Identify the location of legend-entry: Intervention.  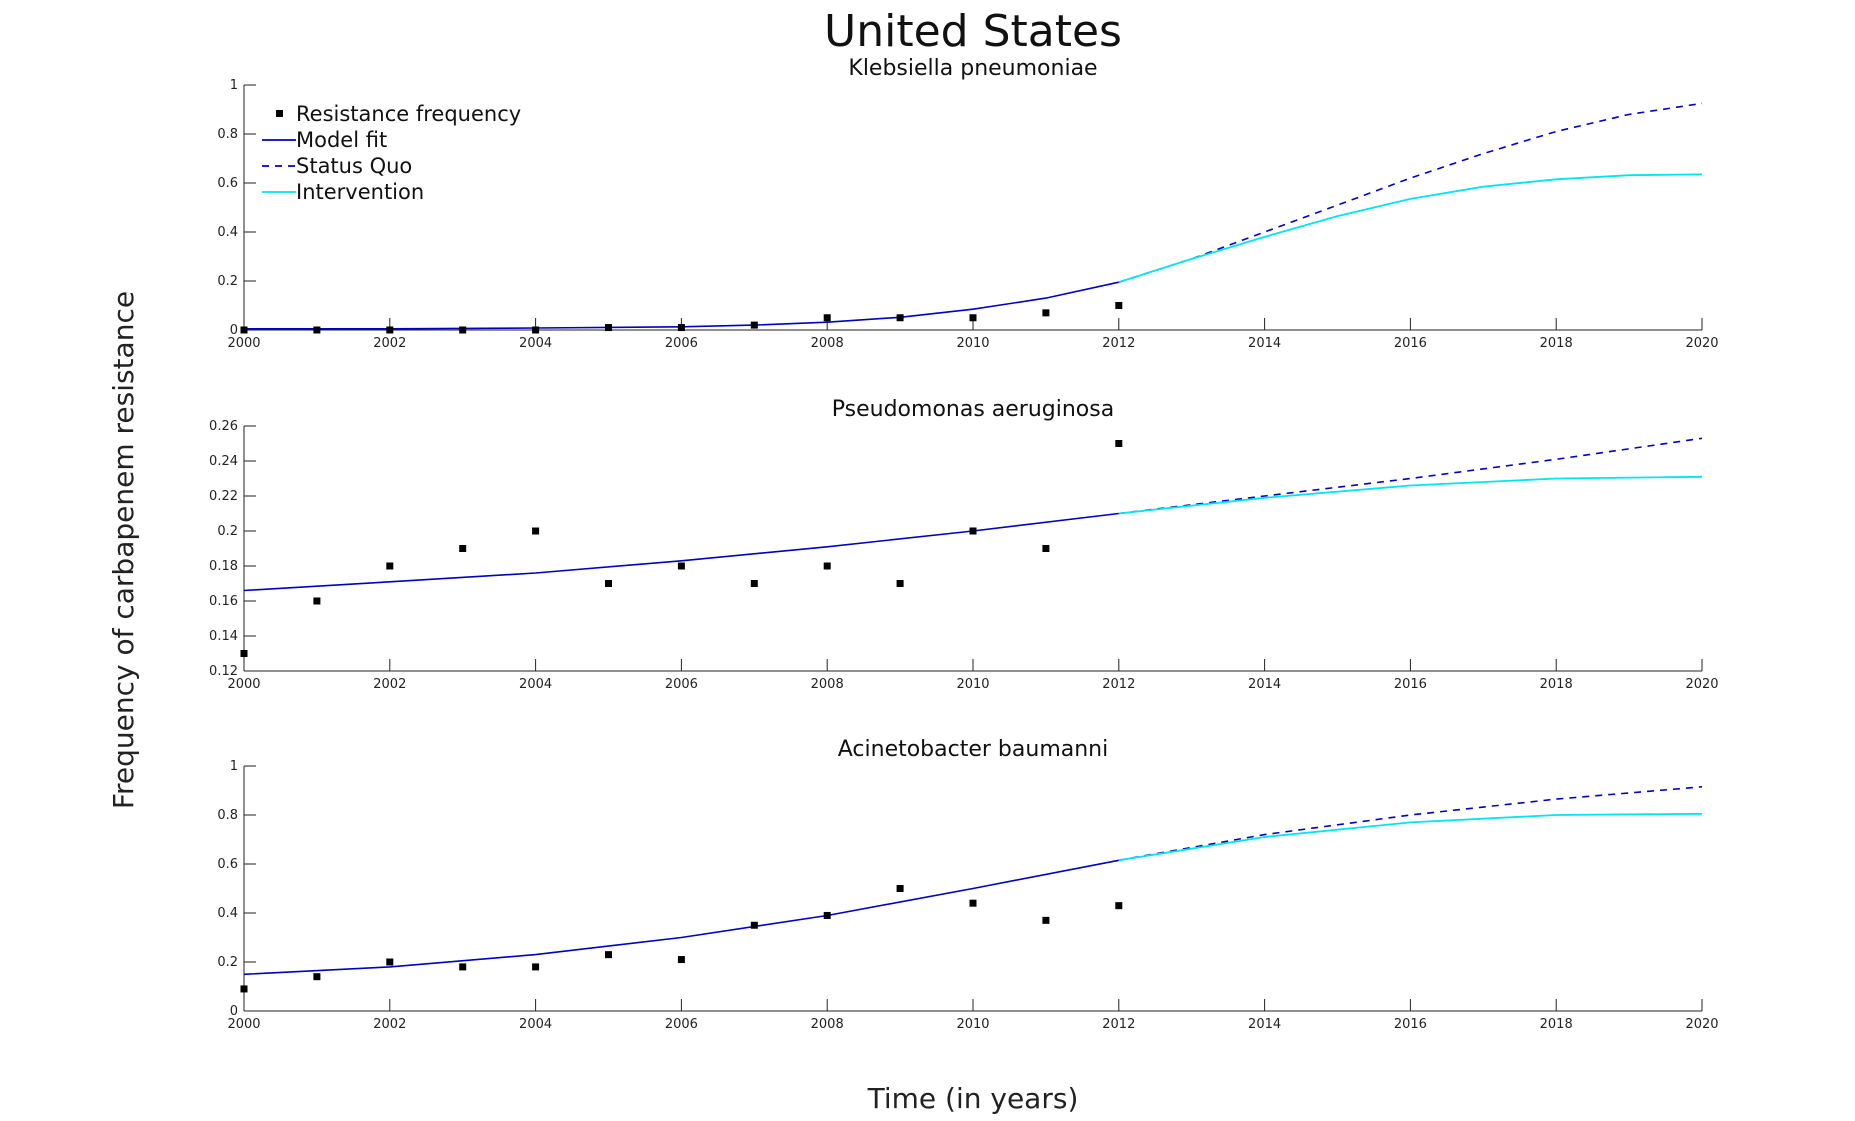
(343, 192).